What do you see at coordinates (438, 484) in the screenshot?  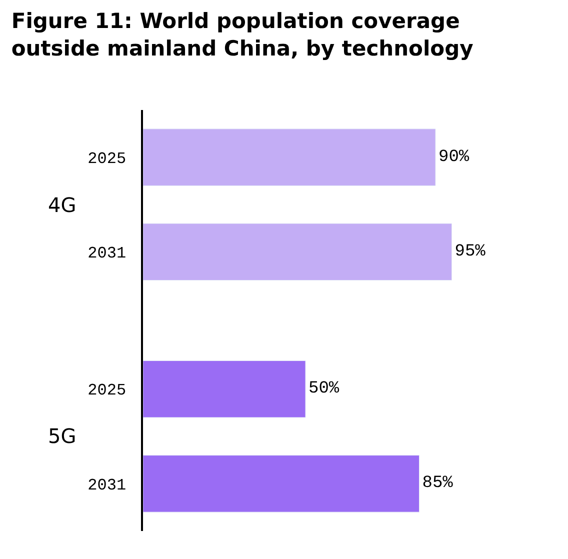 I see `data-label: 85%` at bounding box center [438, 484].